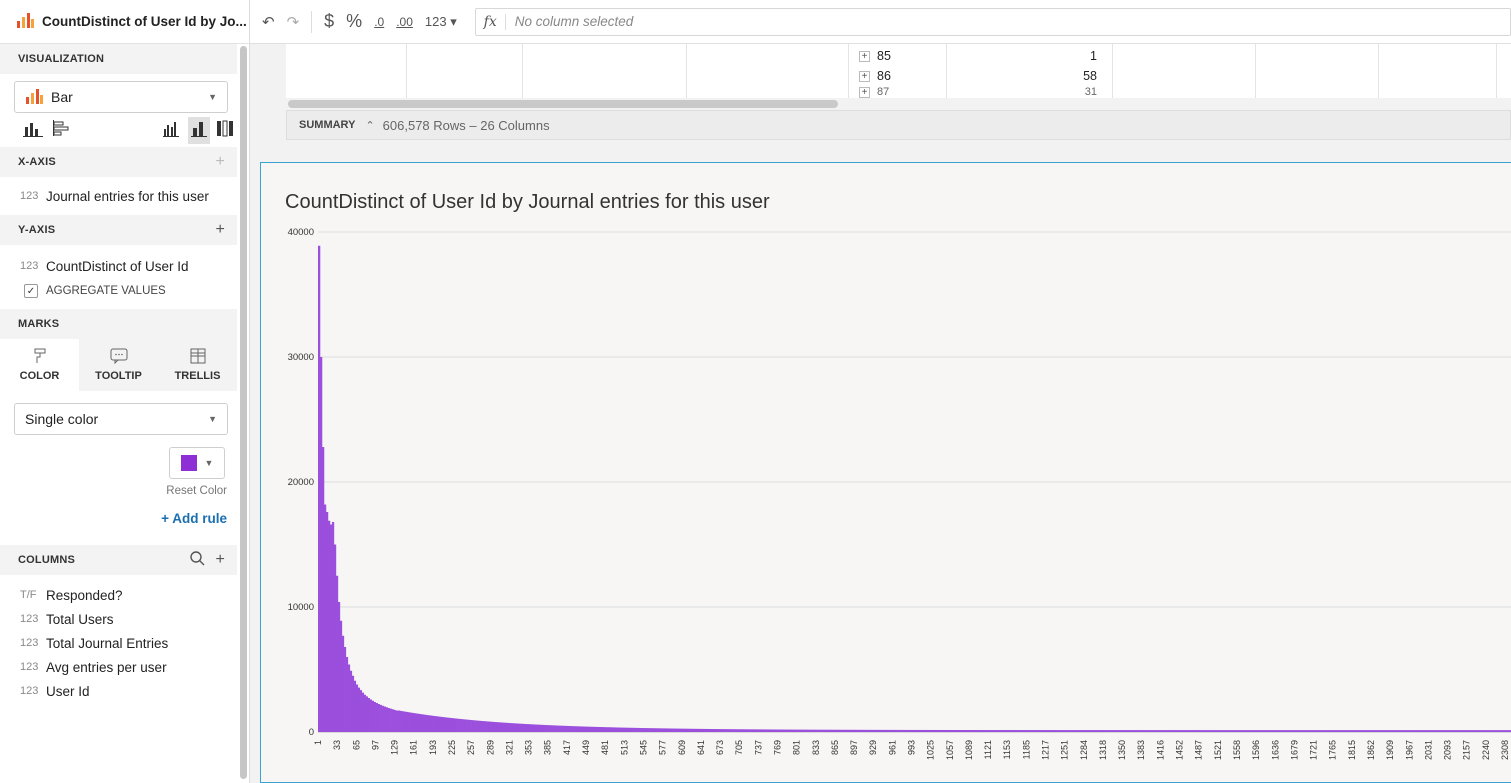 Image resolution: width=1511 pixels, height=783 pixels. What do you see at coordinates (354, 21) in the screenshot?
I see `percent-format-button: %` at bounding box center [354, 21].